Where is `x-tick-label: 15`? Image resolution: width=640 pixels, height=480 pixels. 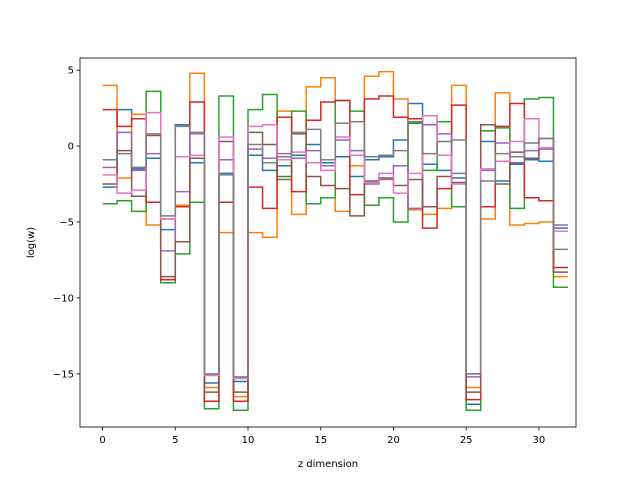
x-tick-label: 15 is located at coordinates (320, 440).